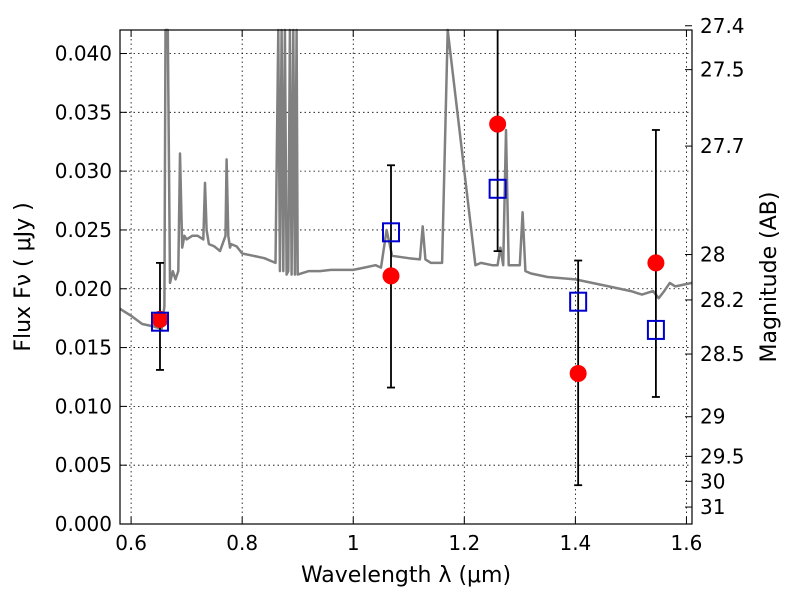 The height and width of the screenshot is (600, 800). I want to click on y-tick-label: 0.010, so click(83, 406).